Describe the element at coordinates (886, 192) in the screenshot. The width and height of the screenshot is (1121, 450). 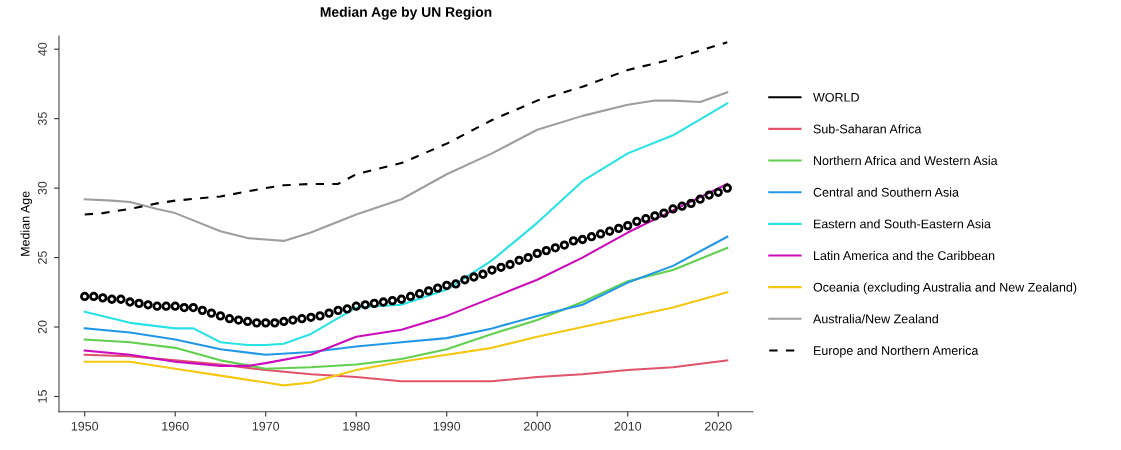
I see `legend-label: Central and Southern Asia` at that location.